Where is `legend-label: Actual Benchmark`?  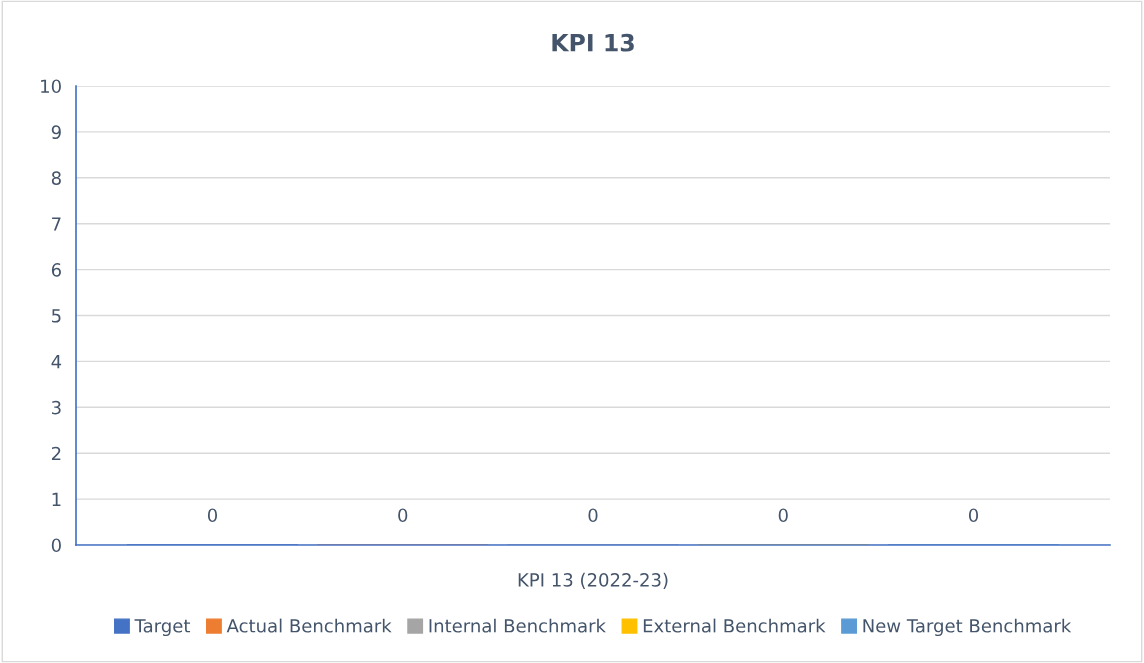 legend-label: Actual Benchmark is located at coordinates (309, 625).